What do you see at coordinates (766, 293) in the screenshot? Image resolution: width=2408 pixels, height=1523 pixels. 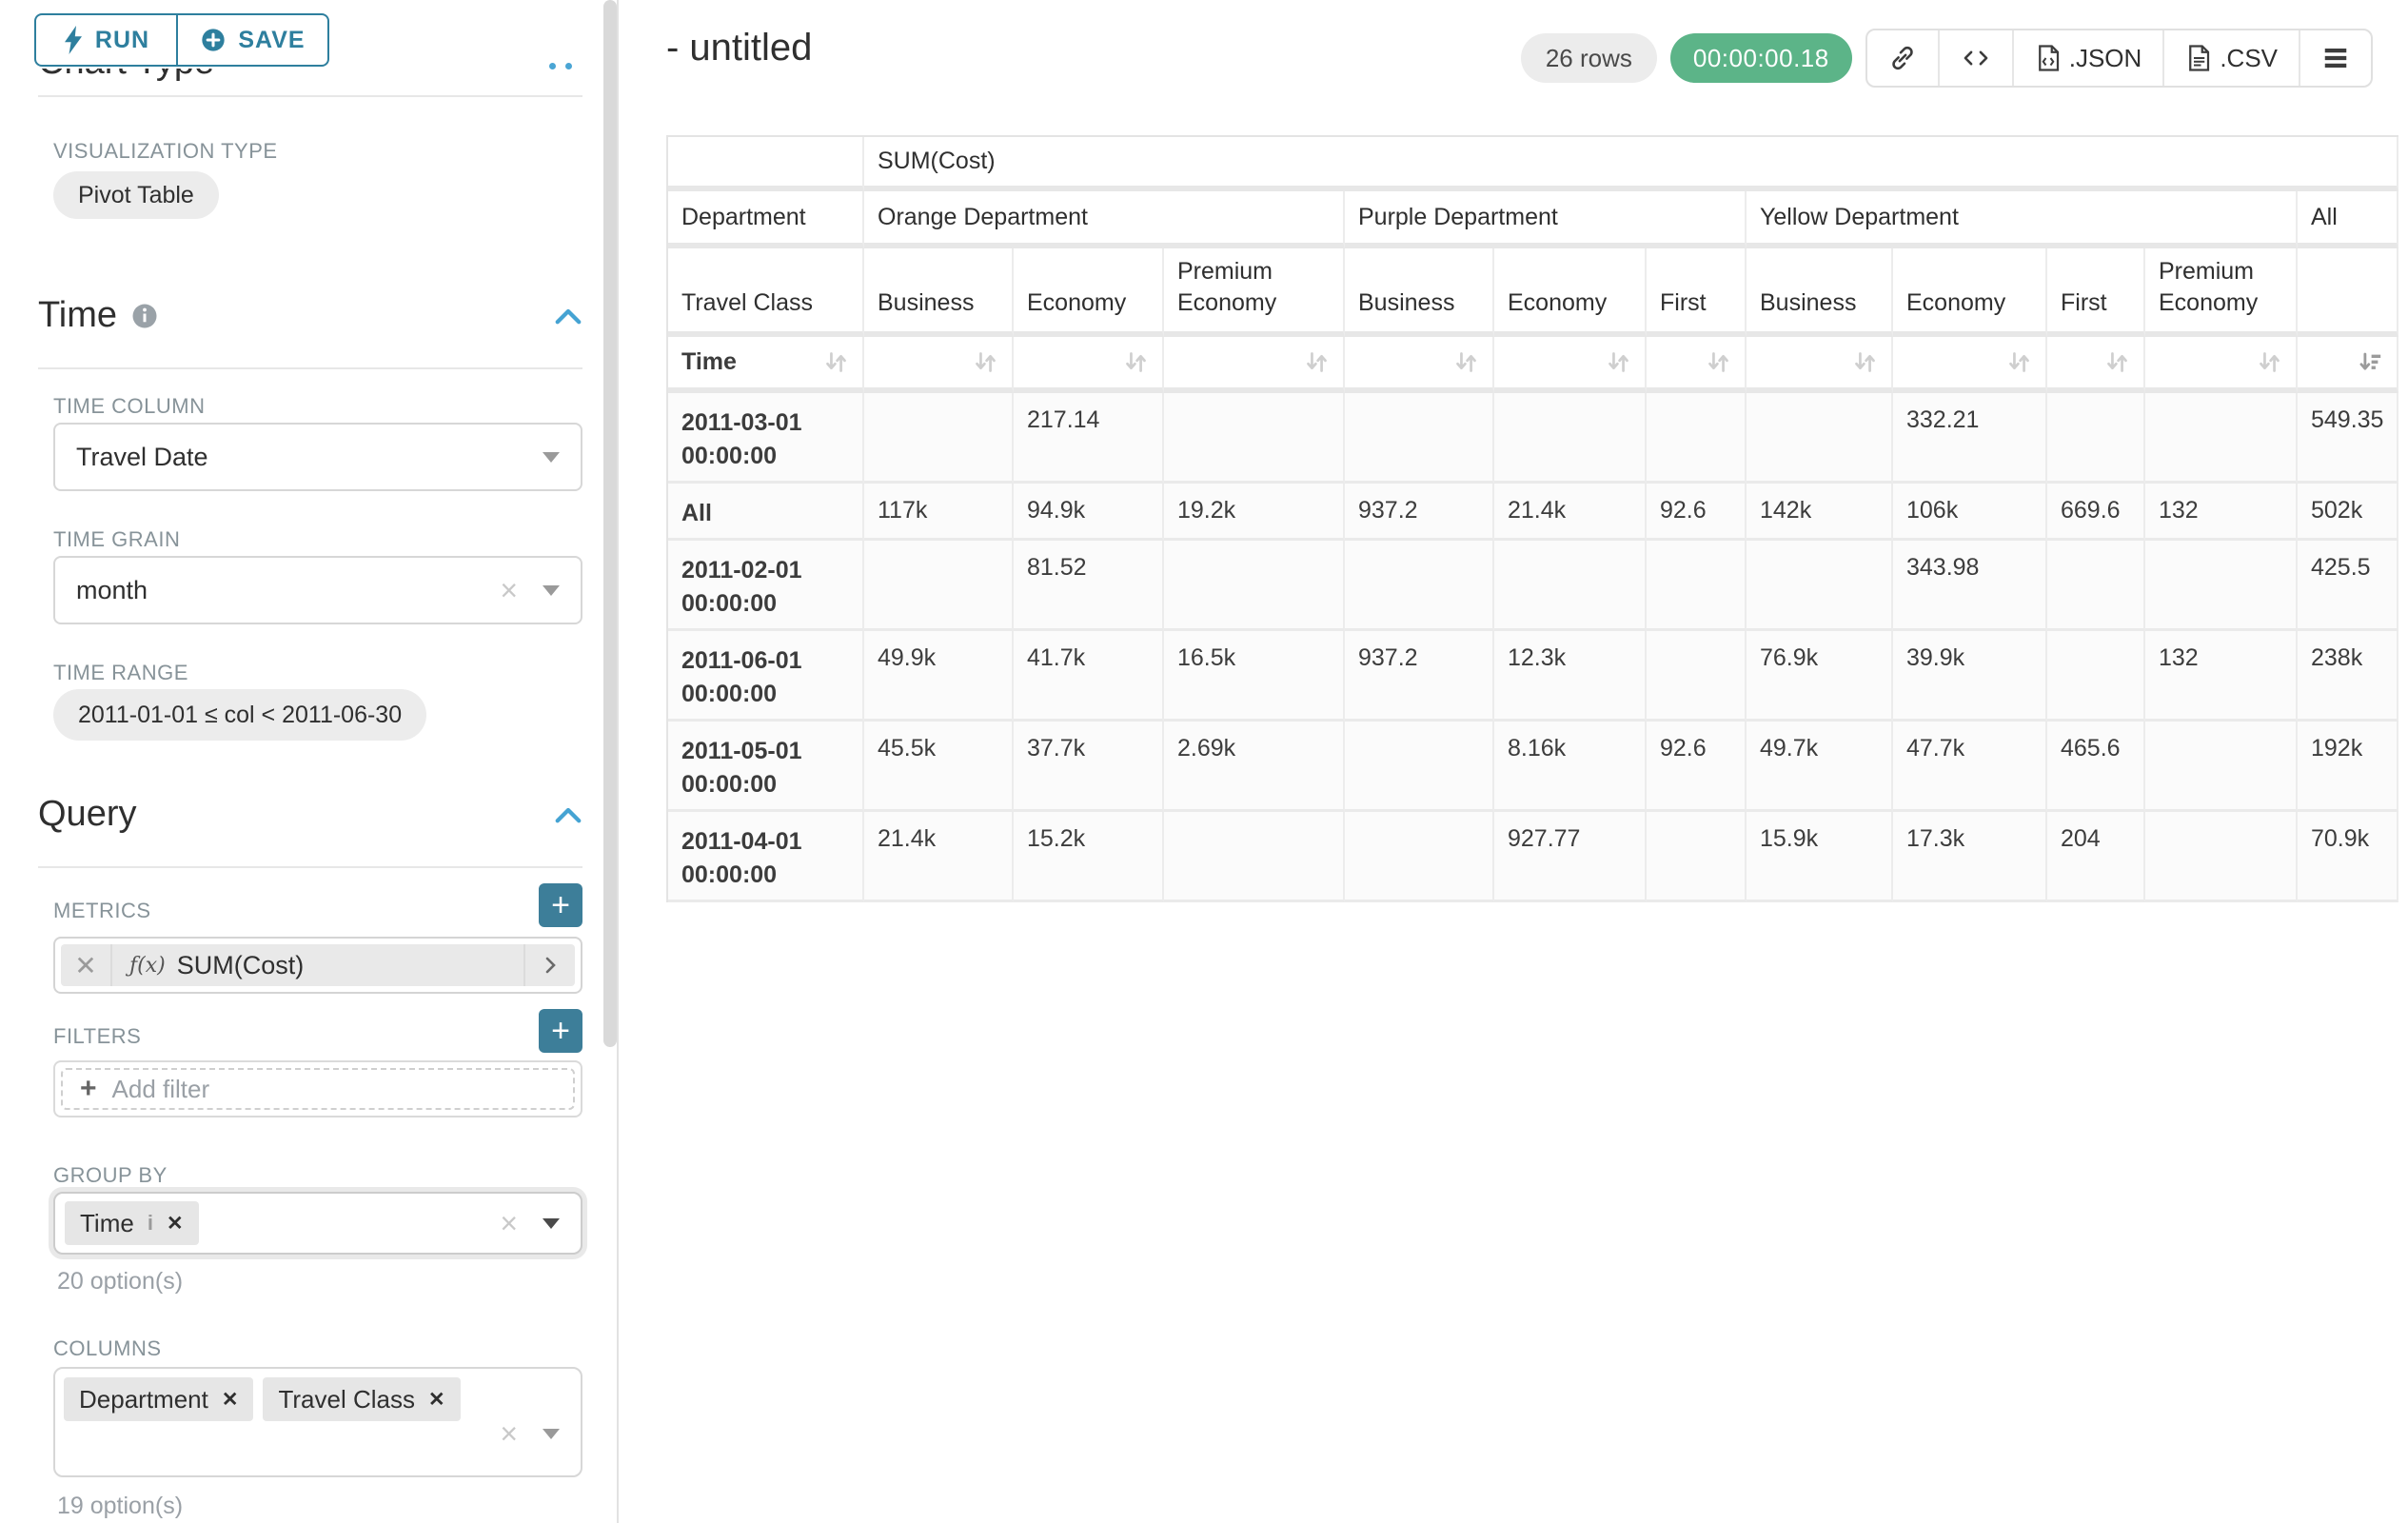 I see `pivot-subcol-dimension-label: Travel Class` at bounding box center [766, 293].